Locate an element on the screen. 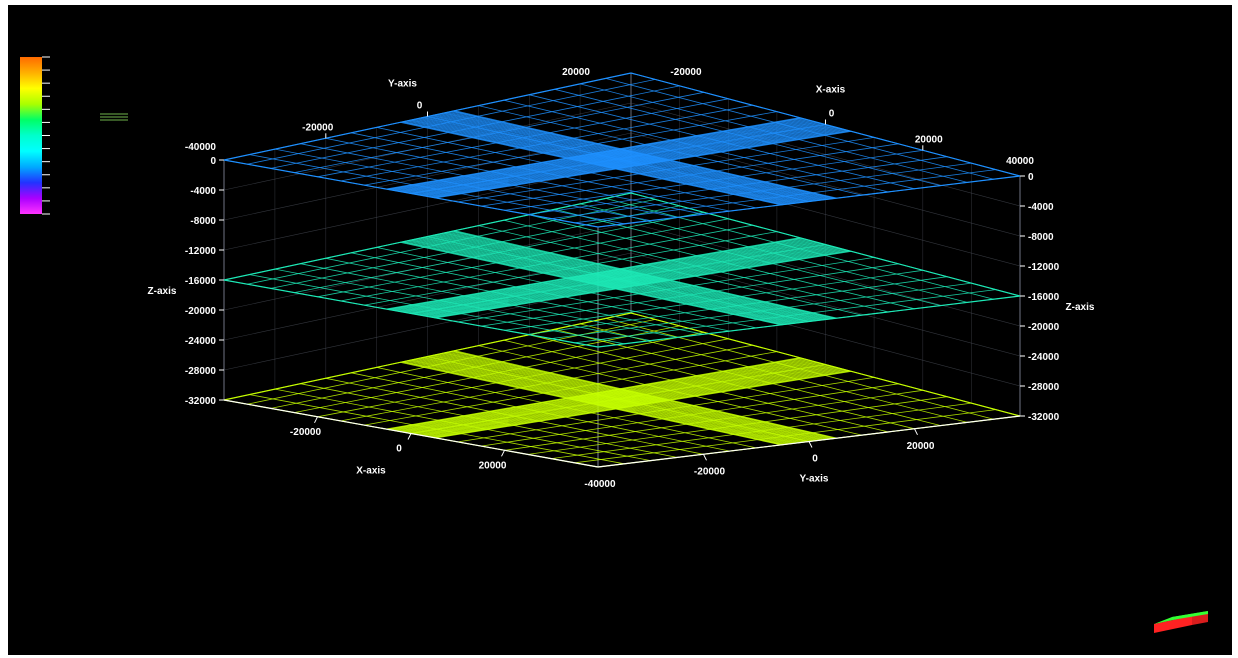 This screenshot has width=1238, height=658. z-tick-label-right: -32000 is located at coordinates (1044, 417).